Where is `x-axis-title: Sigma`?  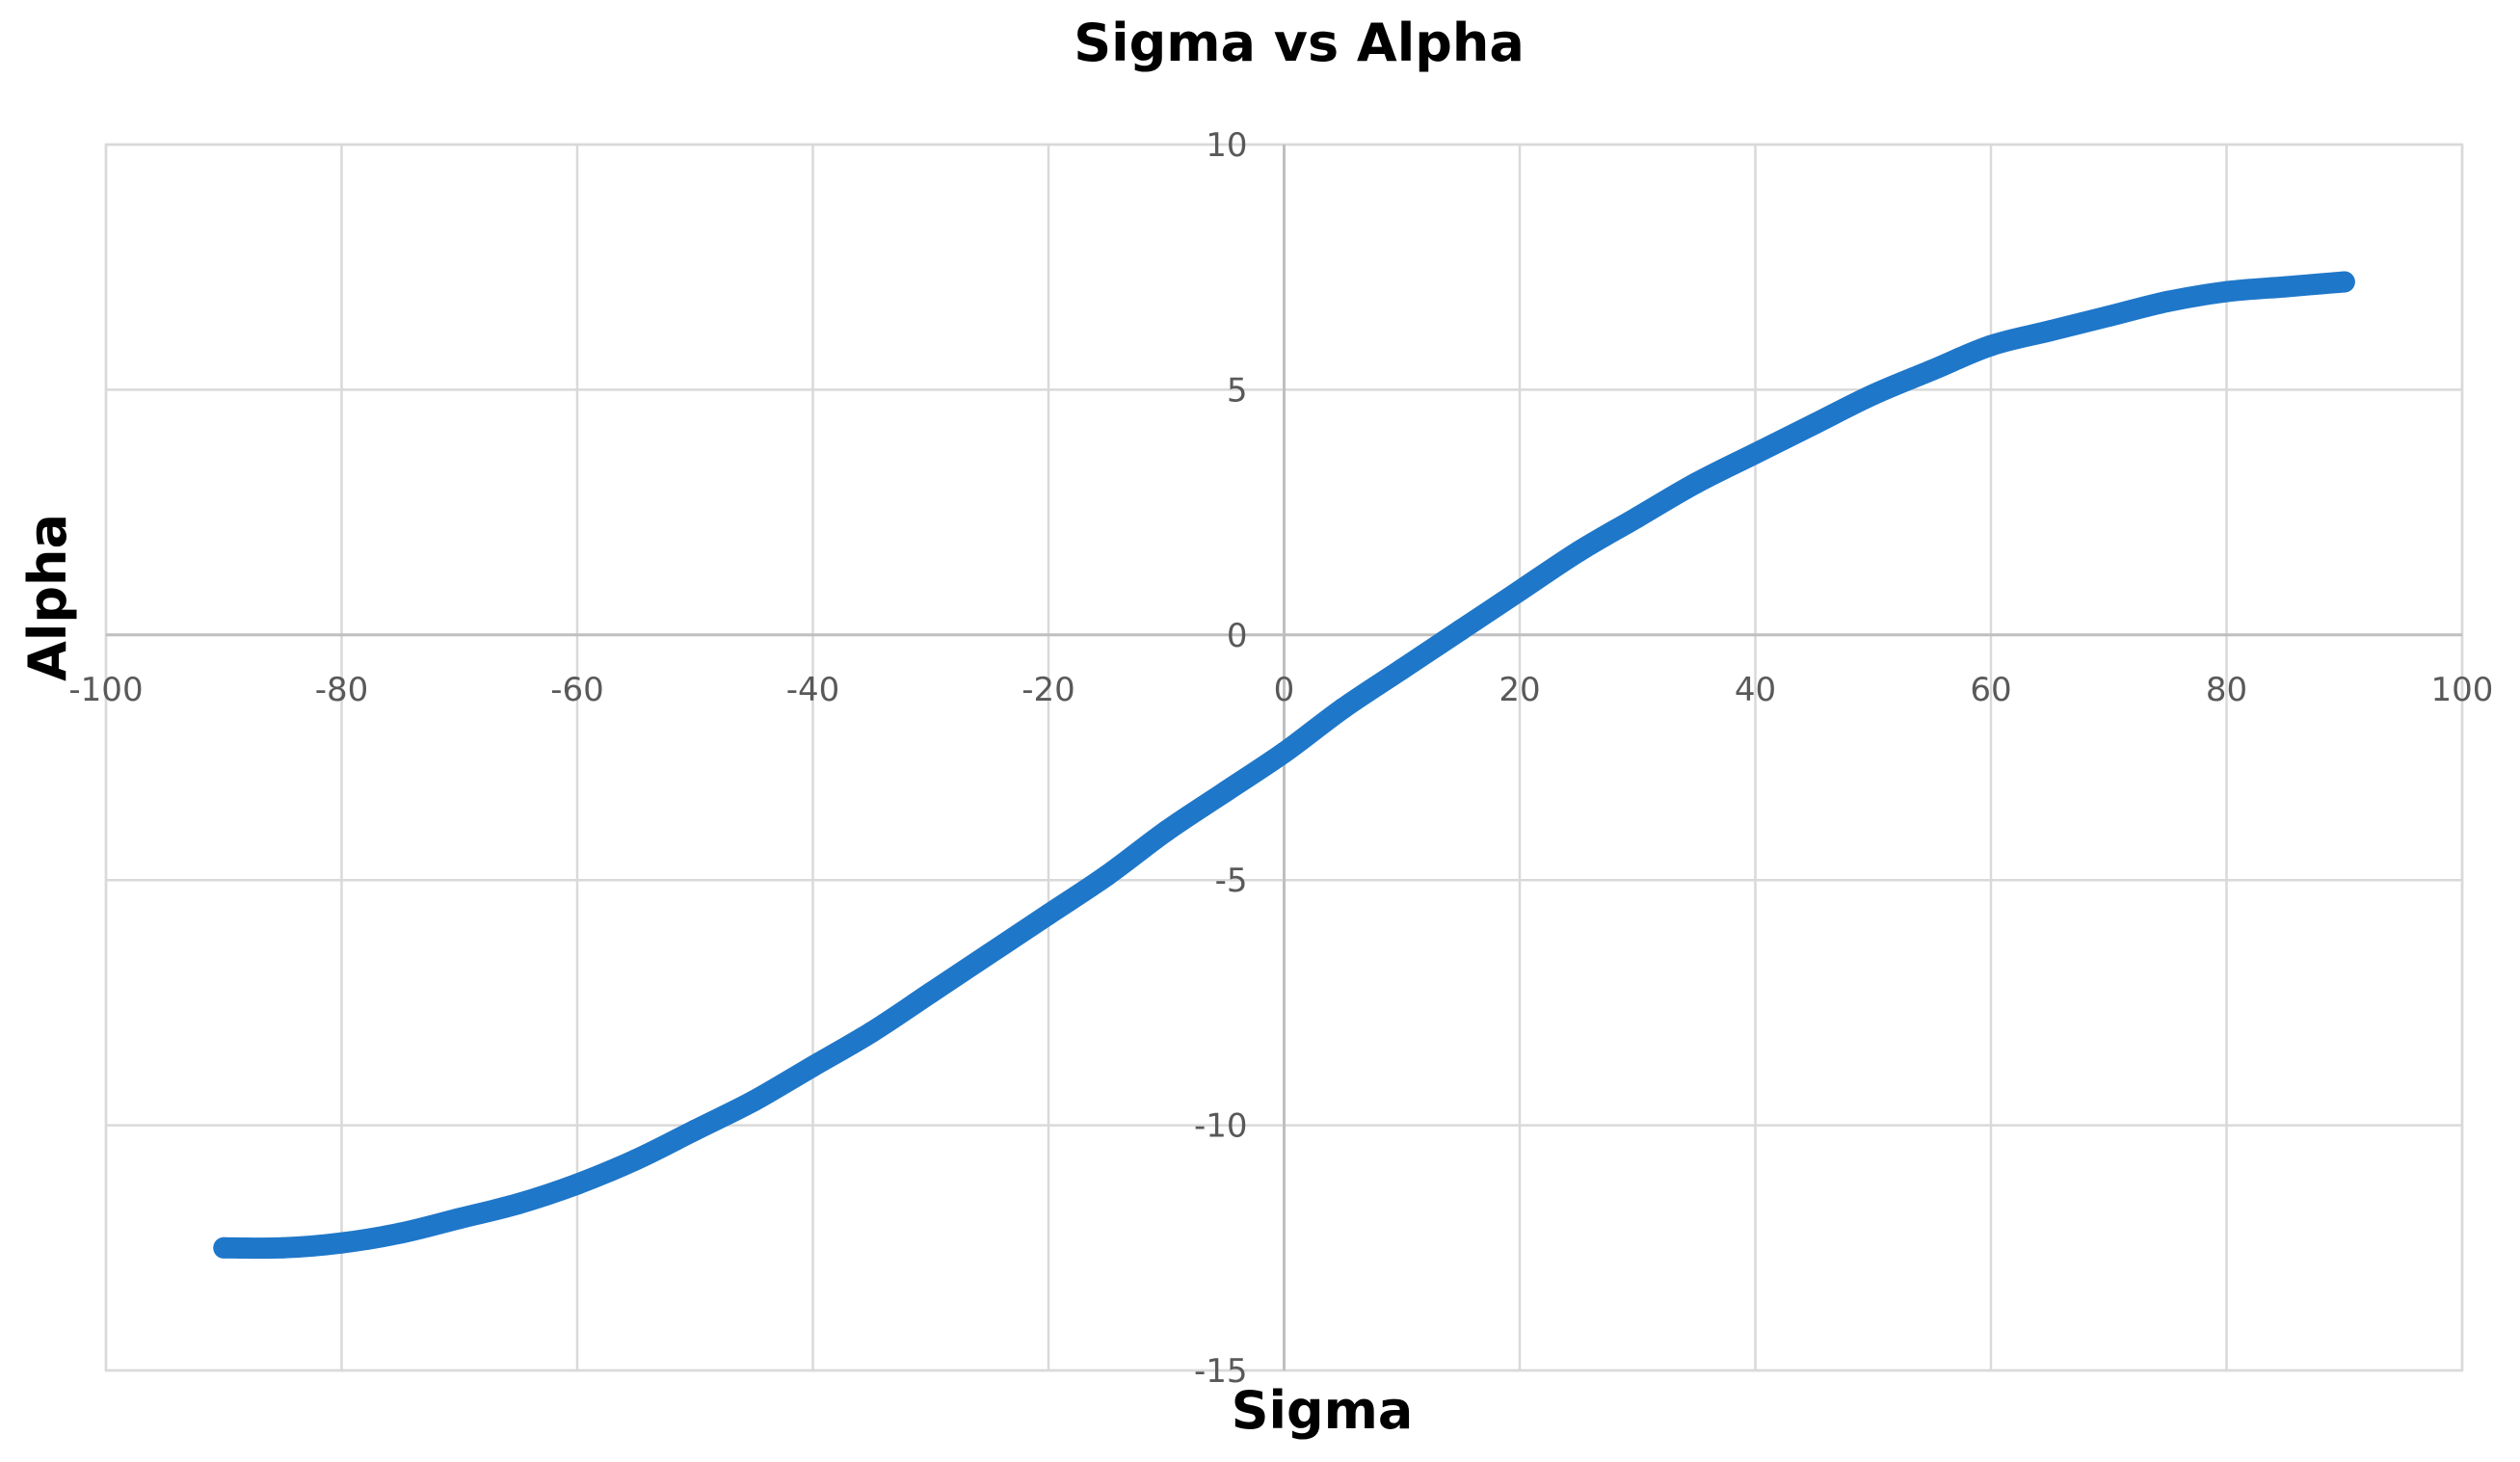 x-axis-title: Sigma is located at coordinates (1323, 1410).